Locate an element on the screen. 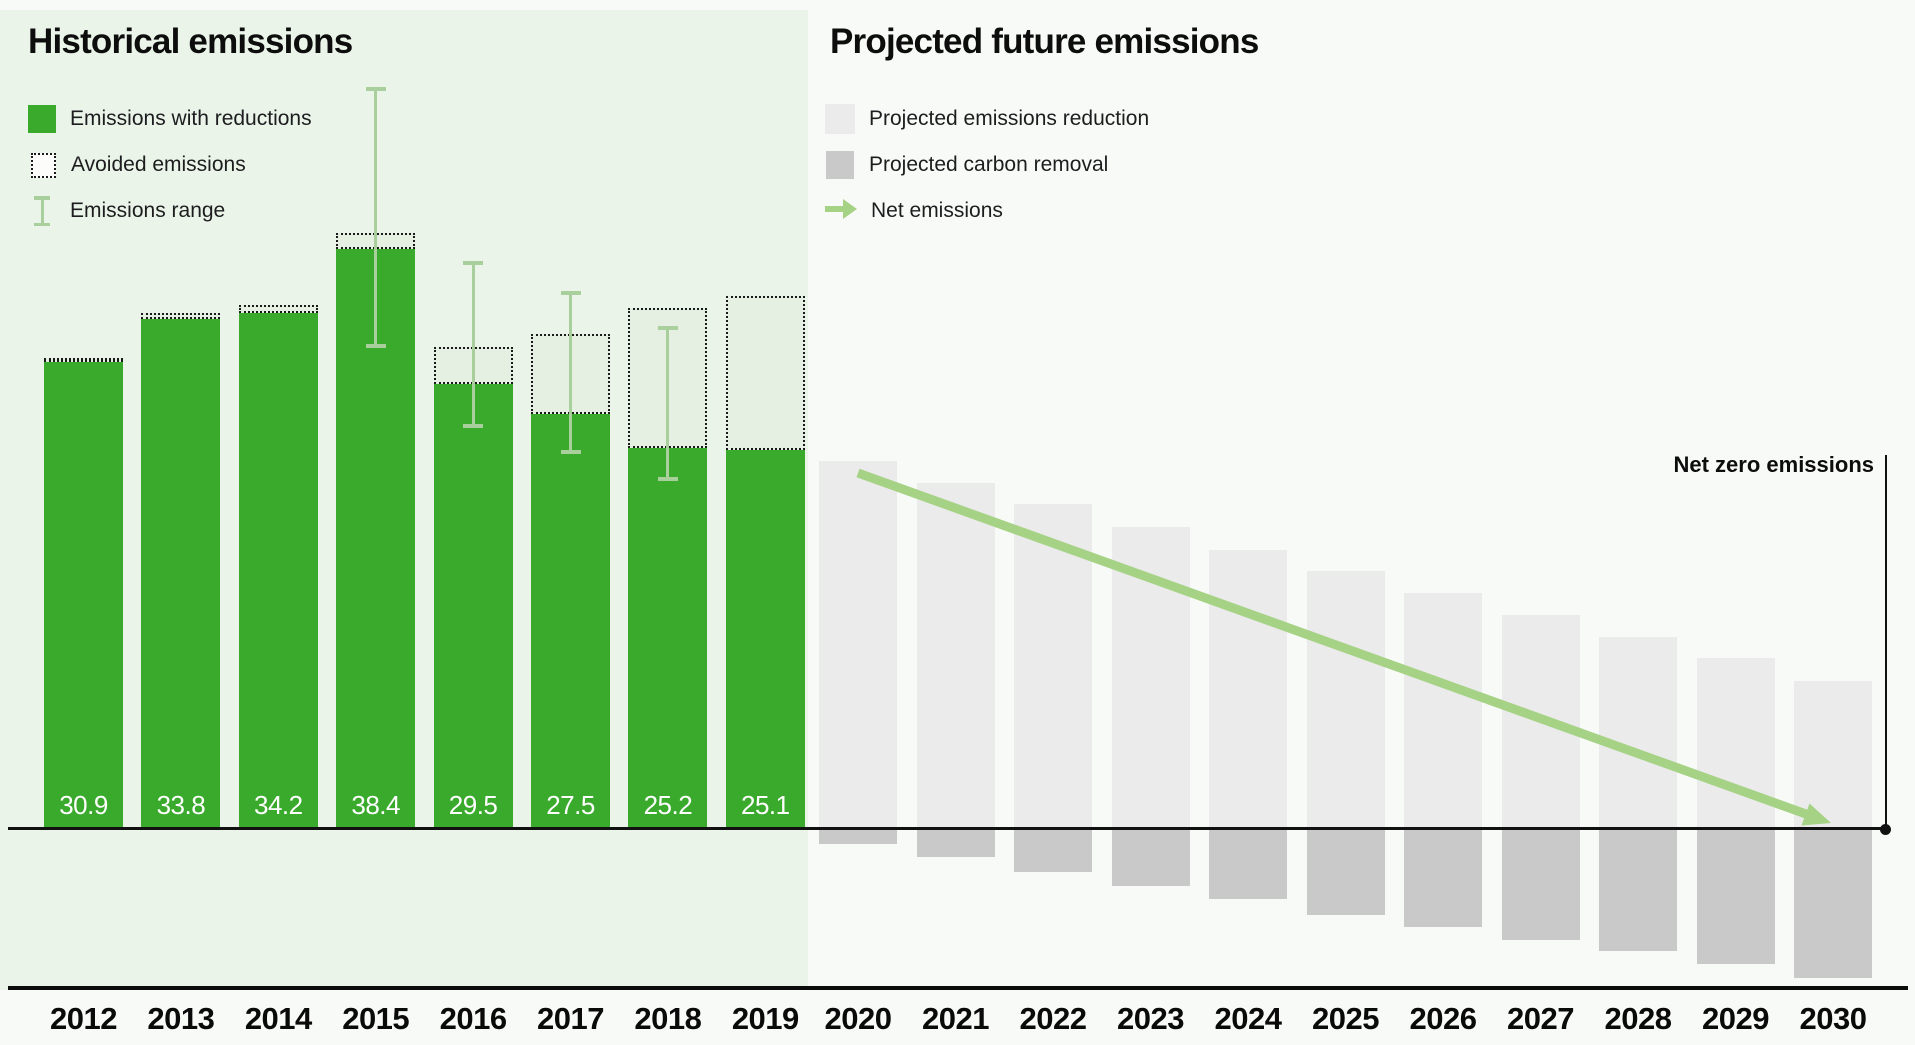  legend-row-projected-removal: Projected carbon removal is located at coordinates (987, 165).